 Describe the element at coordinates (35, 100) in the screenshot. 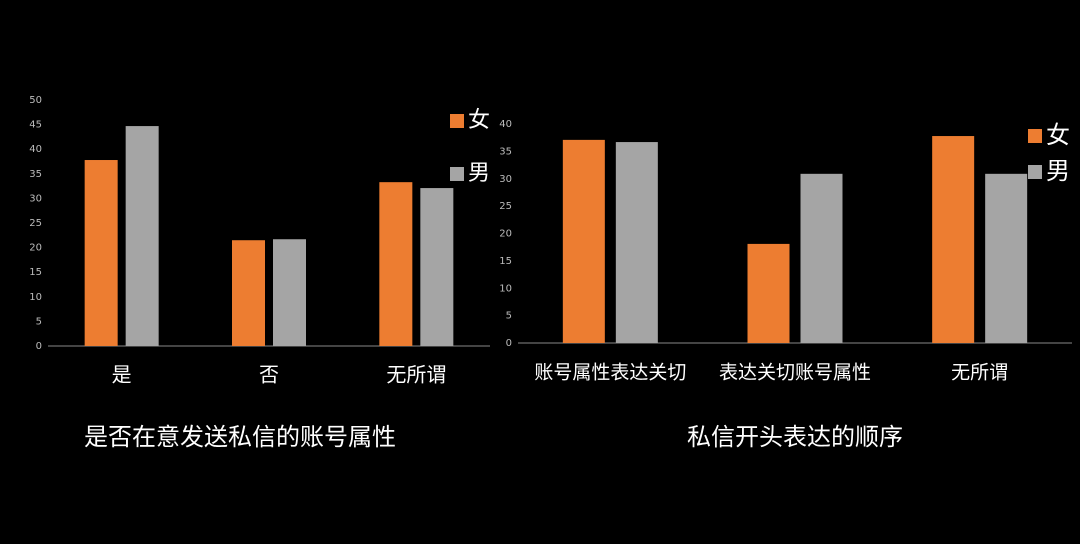

I see `y-tick-label: 50` at that location.